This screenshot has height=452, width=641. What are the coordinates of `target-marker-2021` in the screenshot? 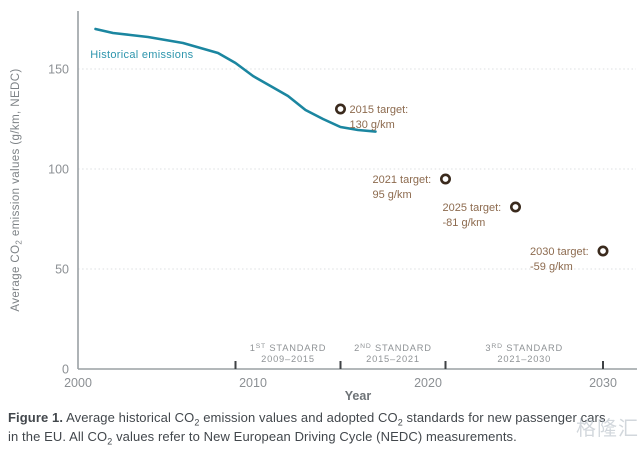 It's located at (445, 179).